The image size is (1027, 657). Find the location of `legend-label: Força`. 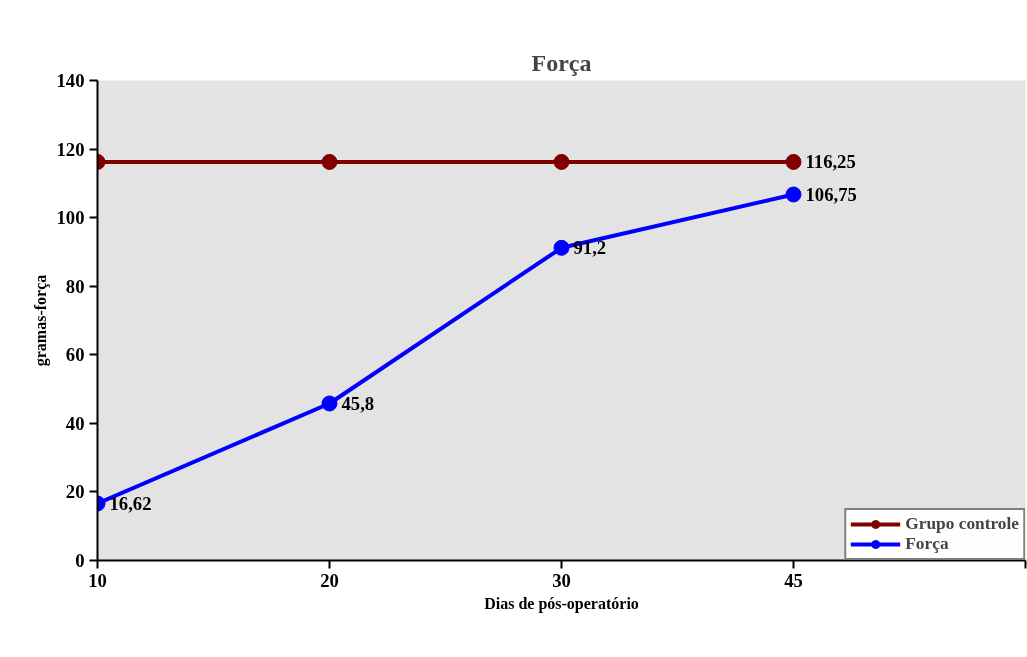

legend-label: Força is located at coordinates (927, 544).